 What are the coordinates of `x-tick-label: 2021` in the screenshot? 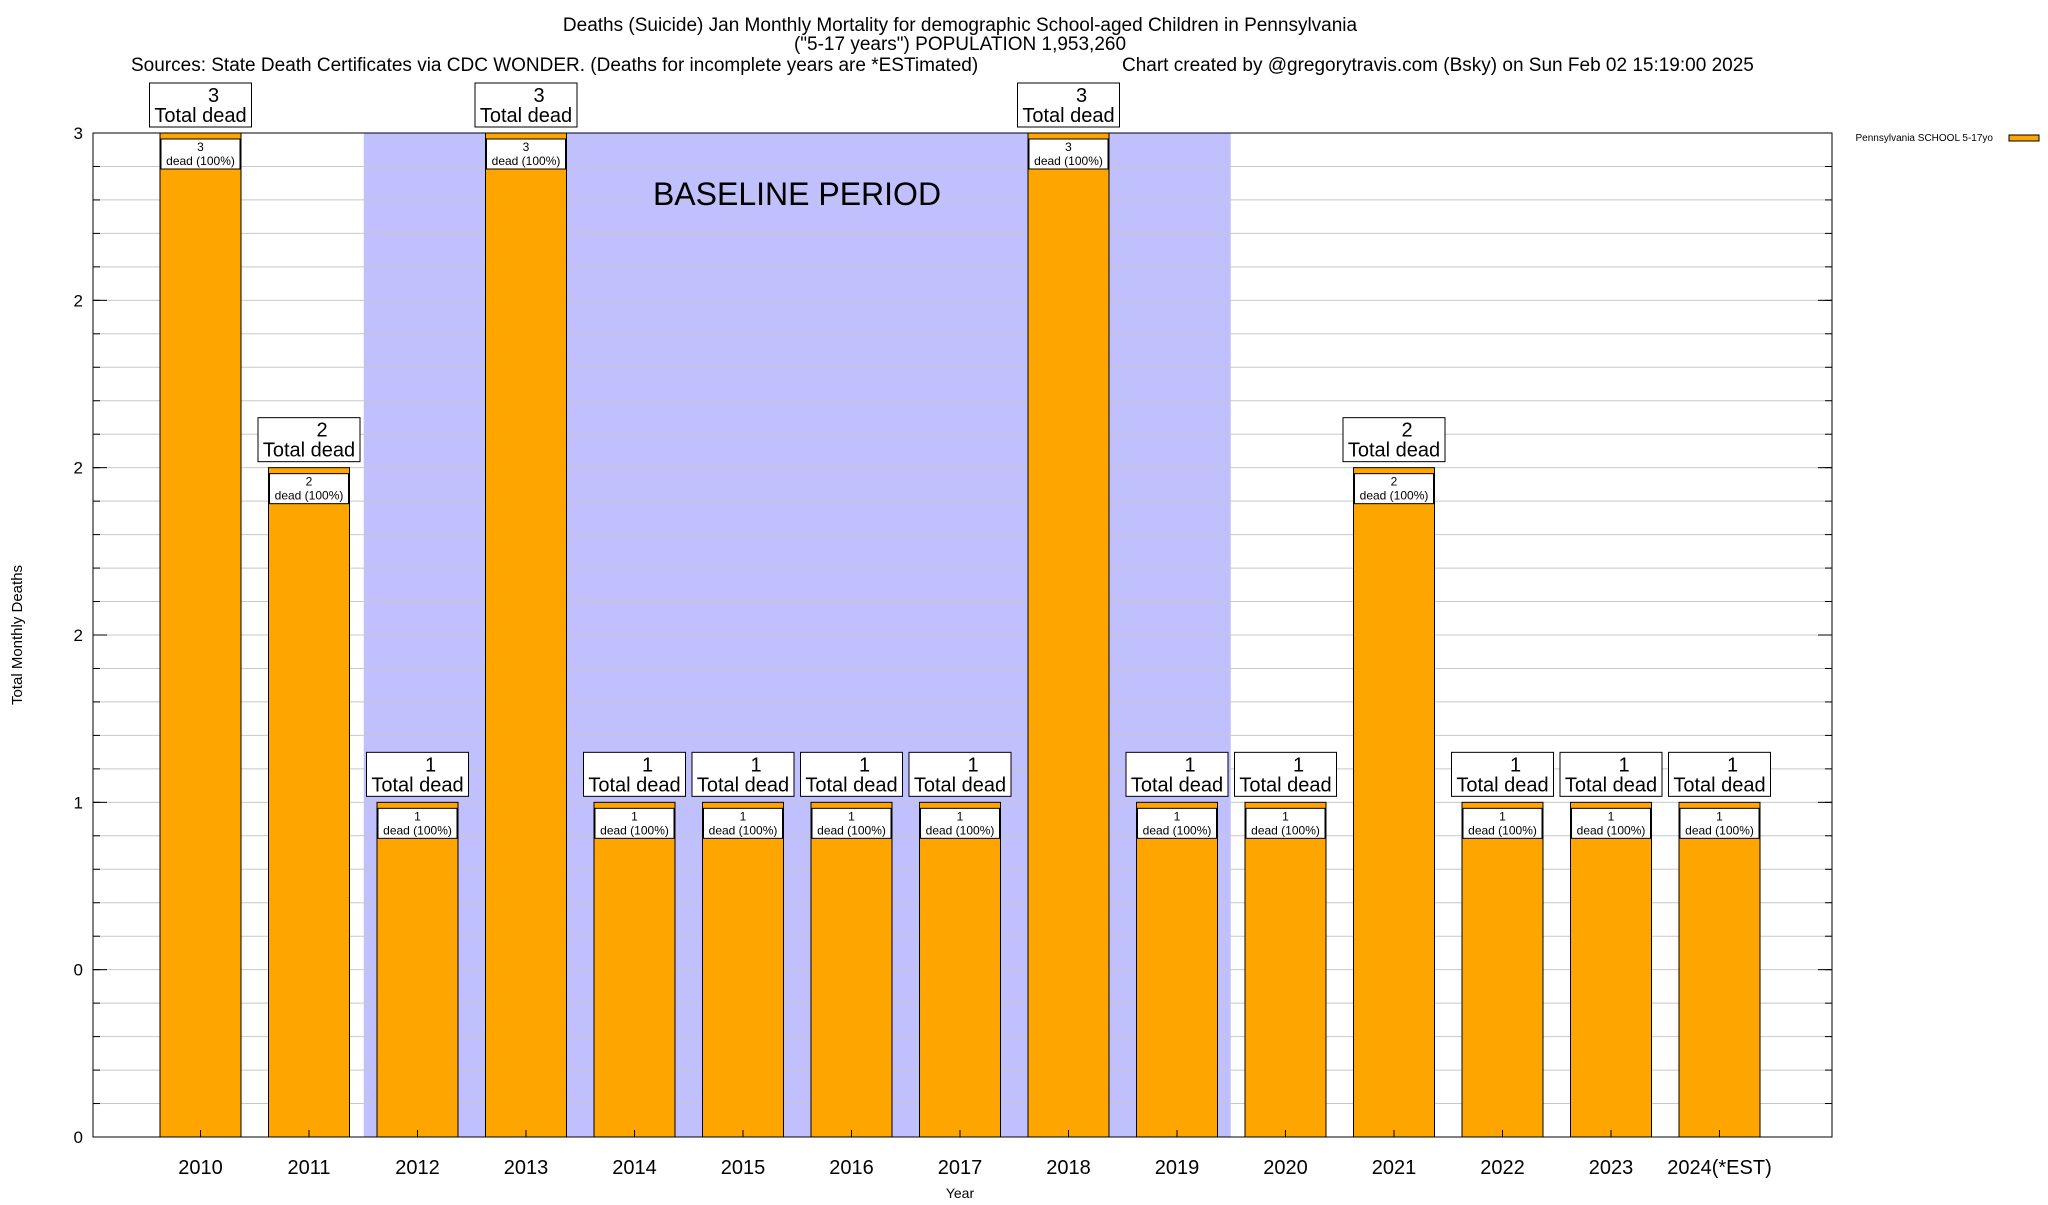 It's located at (1394, 1168).